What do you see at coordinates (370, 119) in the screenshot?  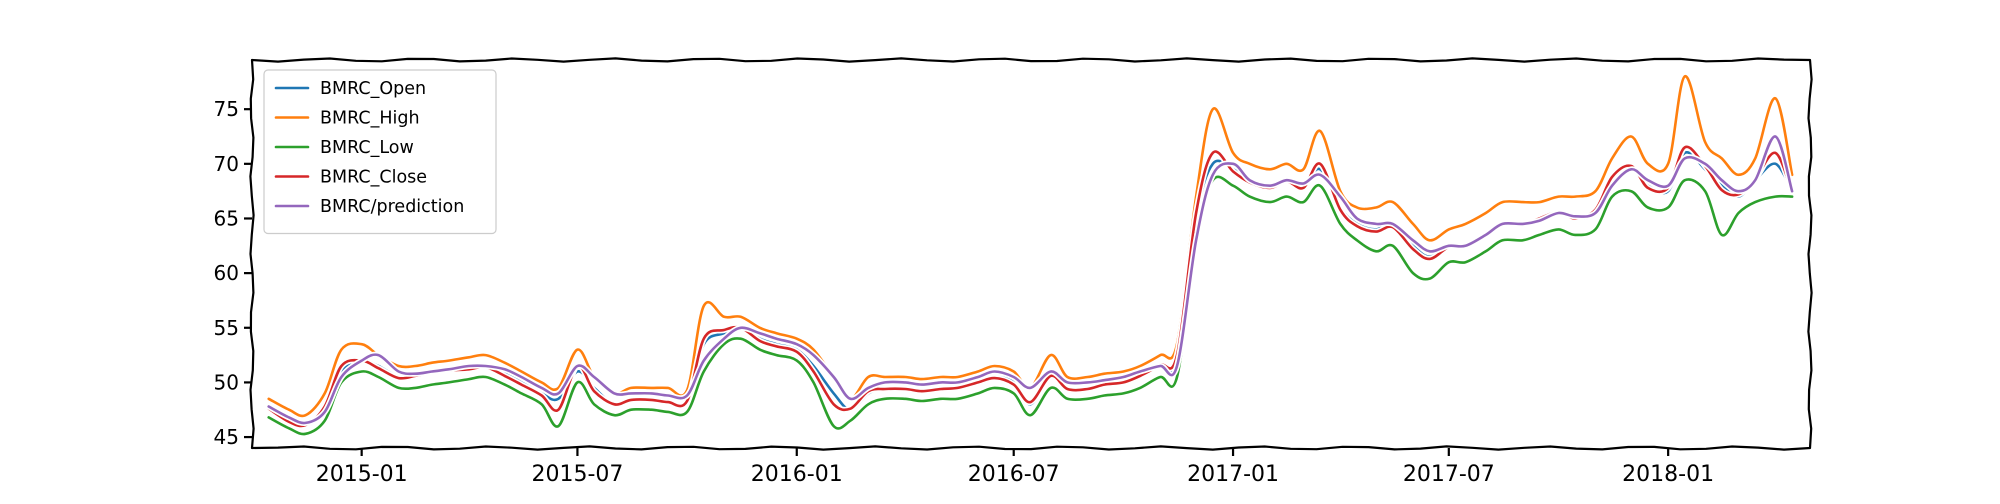 I see `legend-label-bmrc-high: BMRC_High` at bounding box center [370, 119].